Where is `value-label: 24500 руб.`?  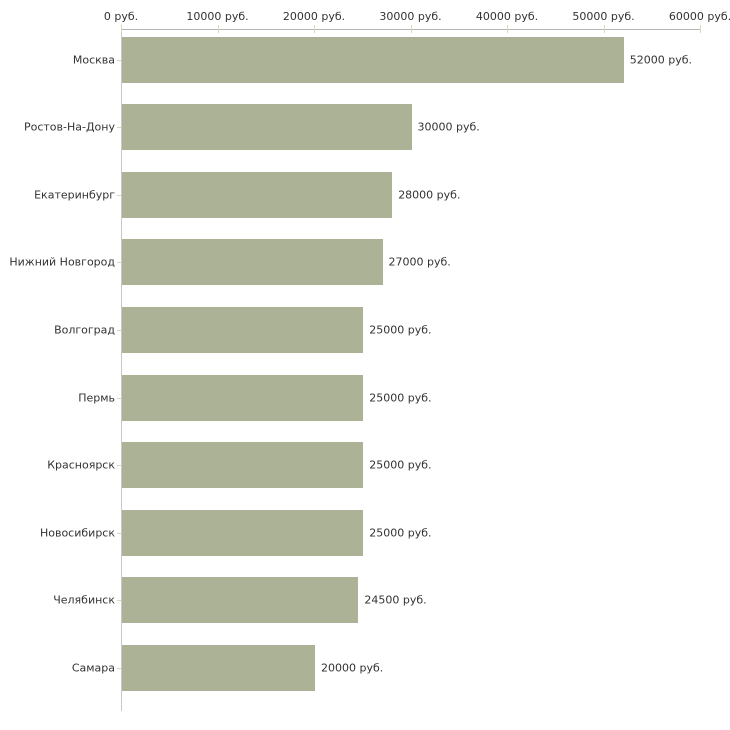 value-label: 24500 руб. is located at coordinates (395, 600).